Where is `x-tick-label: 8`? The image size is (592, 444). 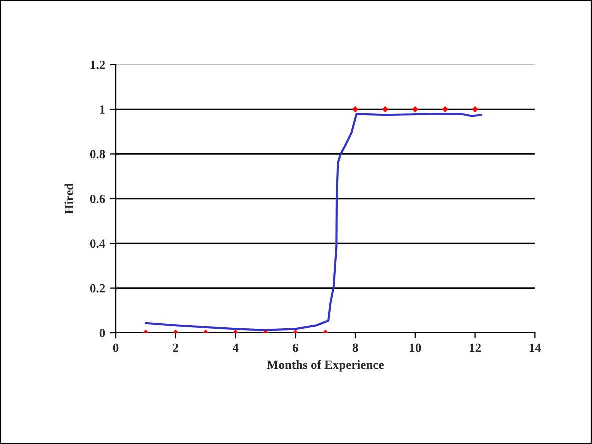
x-tick-label: 8 is located at coordinates (355, 348).